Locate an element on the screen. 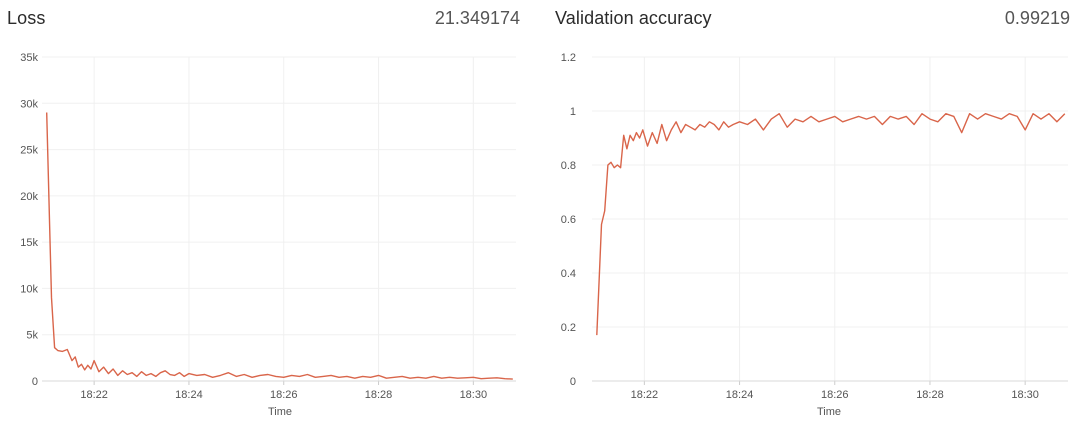 This screenshot has width=1080, height=422. y-tick-label: 35k is located at coordinates (29, 58).